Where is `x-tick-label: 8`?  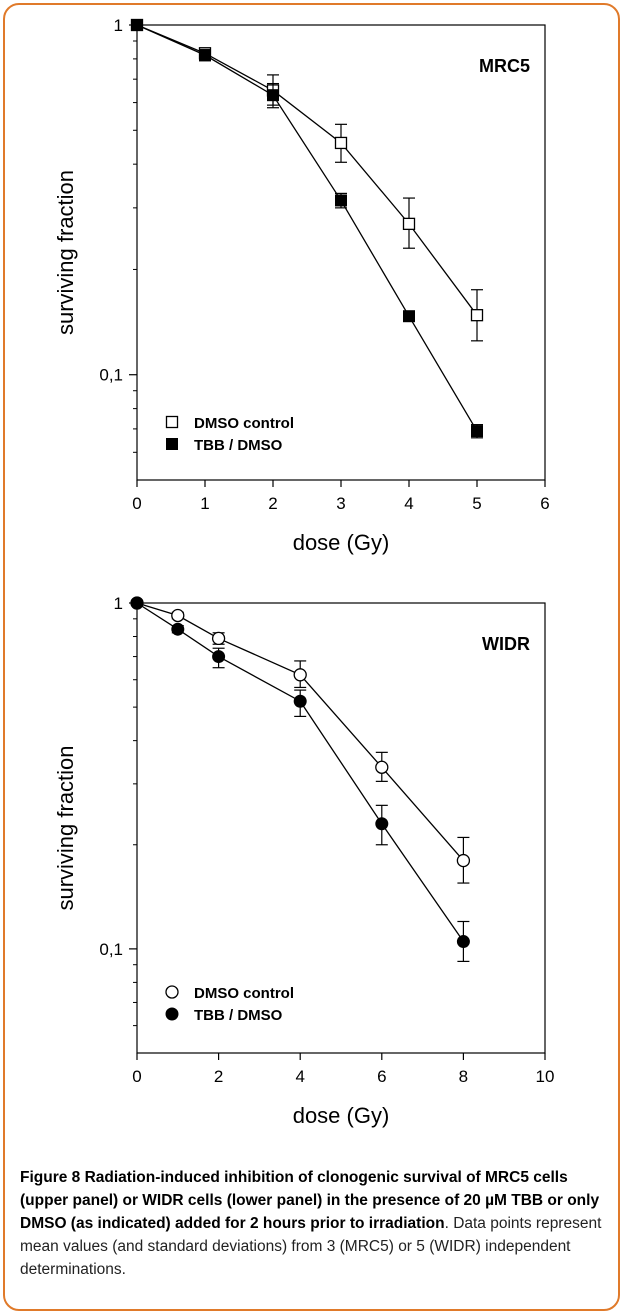
x-tick-label: 8 is located at coordinates (463, 1076).